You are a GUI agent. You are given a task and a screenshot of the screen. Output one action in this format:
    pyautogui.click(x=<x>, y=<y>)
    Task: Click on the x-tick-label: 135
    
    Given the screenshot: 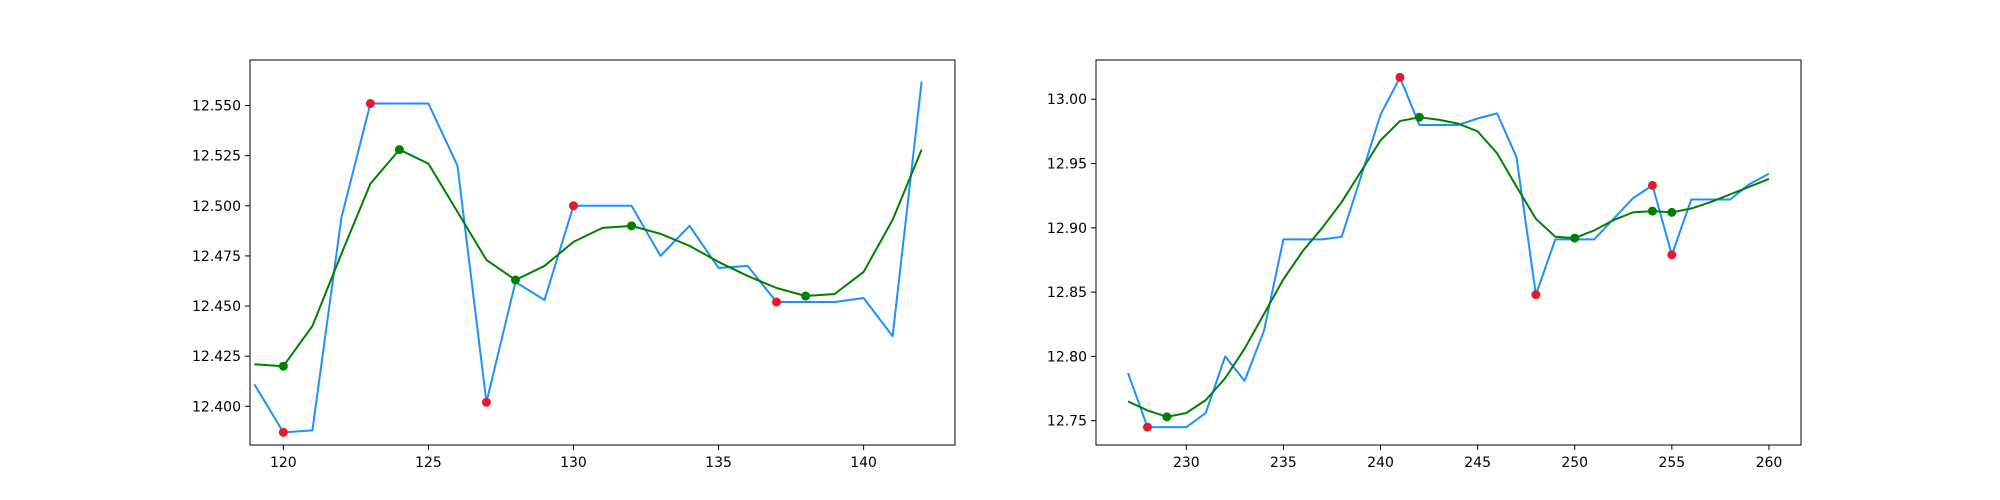 What is the action you would take?
    pyautogui.click(x=718, y=463)
    